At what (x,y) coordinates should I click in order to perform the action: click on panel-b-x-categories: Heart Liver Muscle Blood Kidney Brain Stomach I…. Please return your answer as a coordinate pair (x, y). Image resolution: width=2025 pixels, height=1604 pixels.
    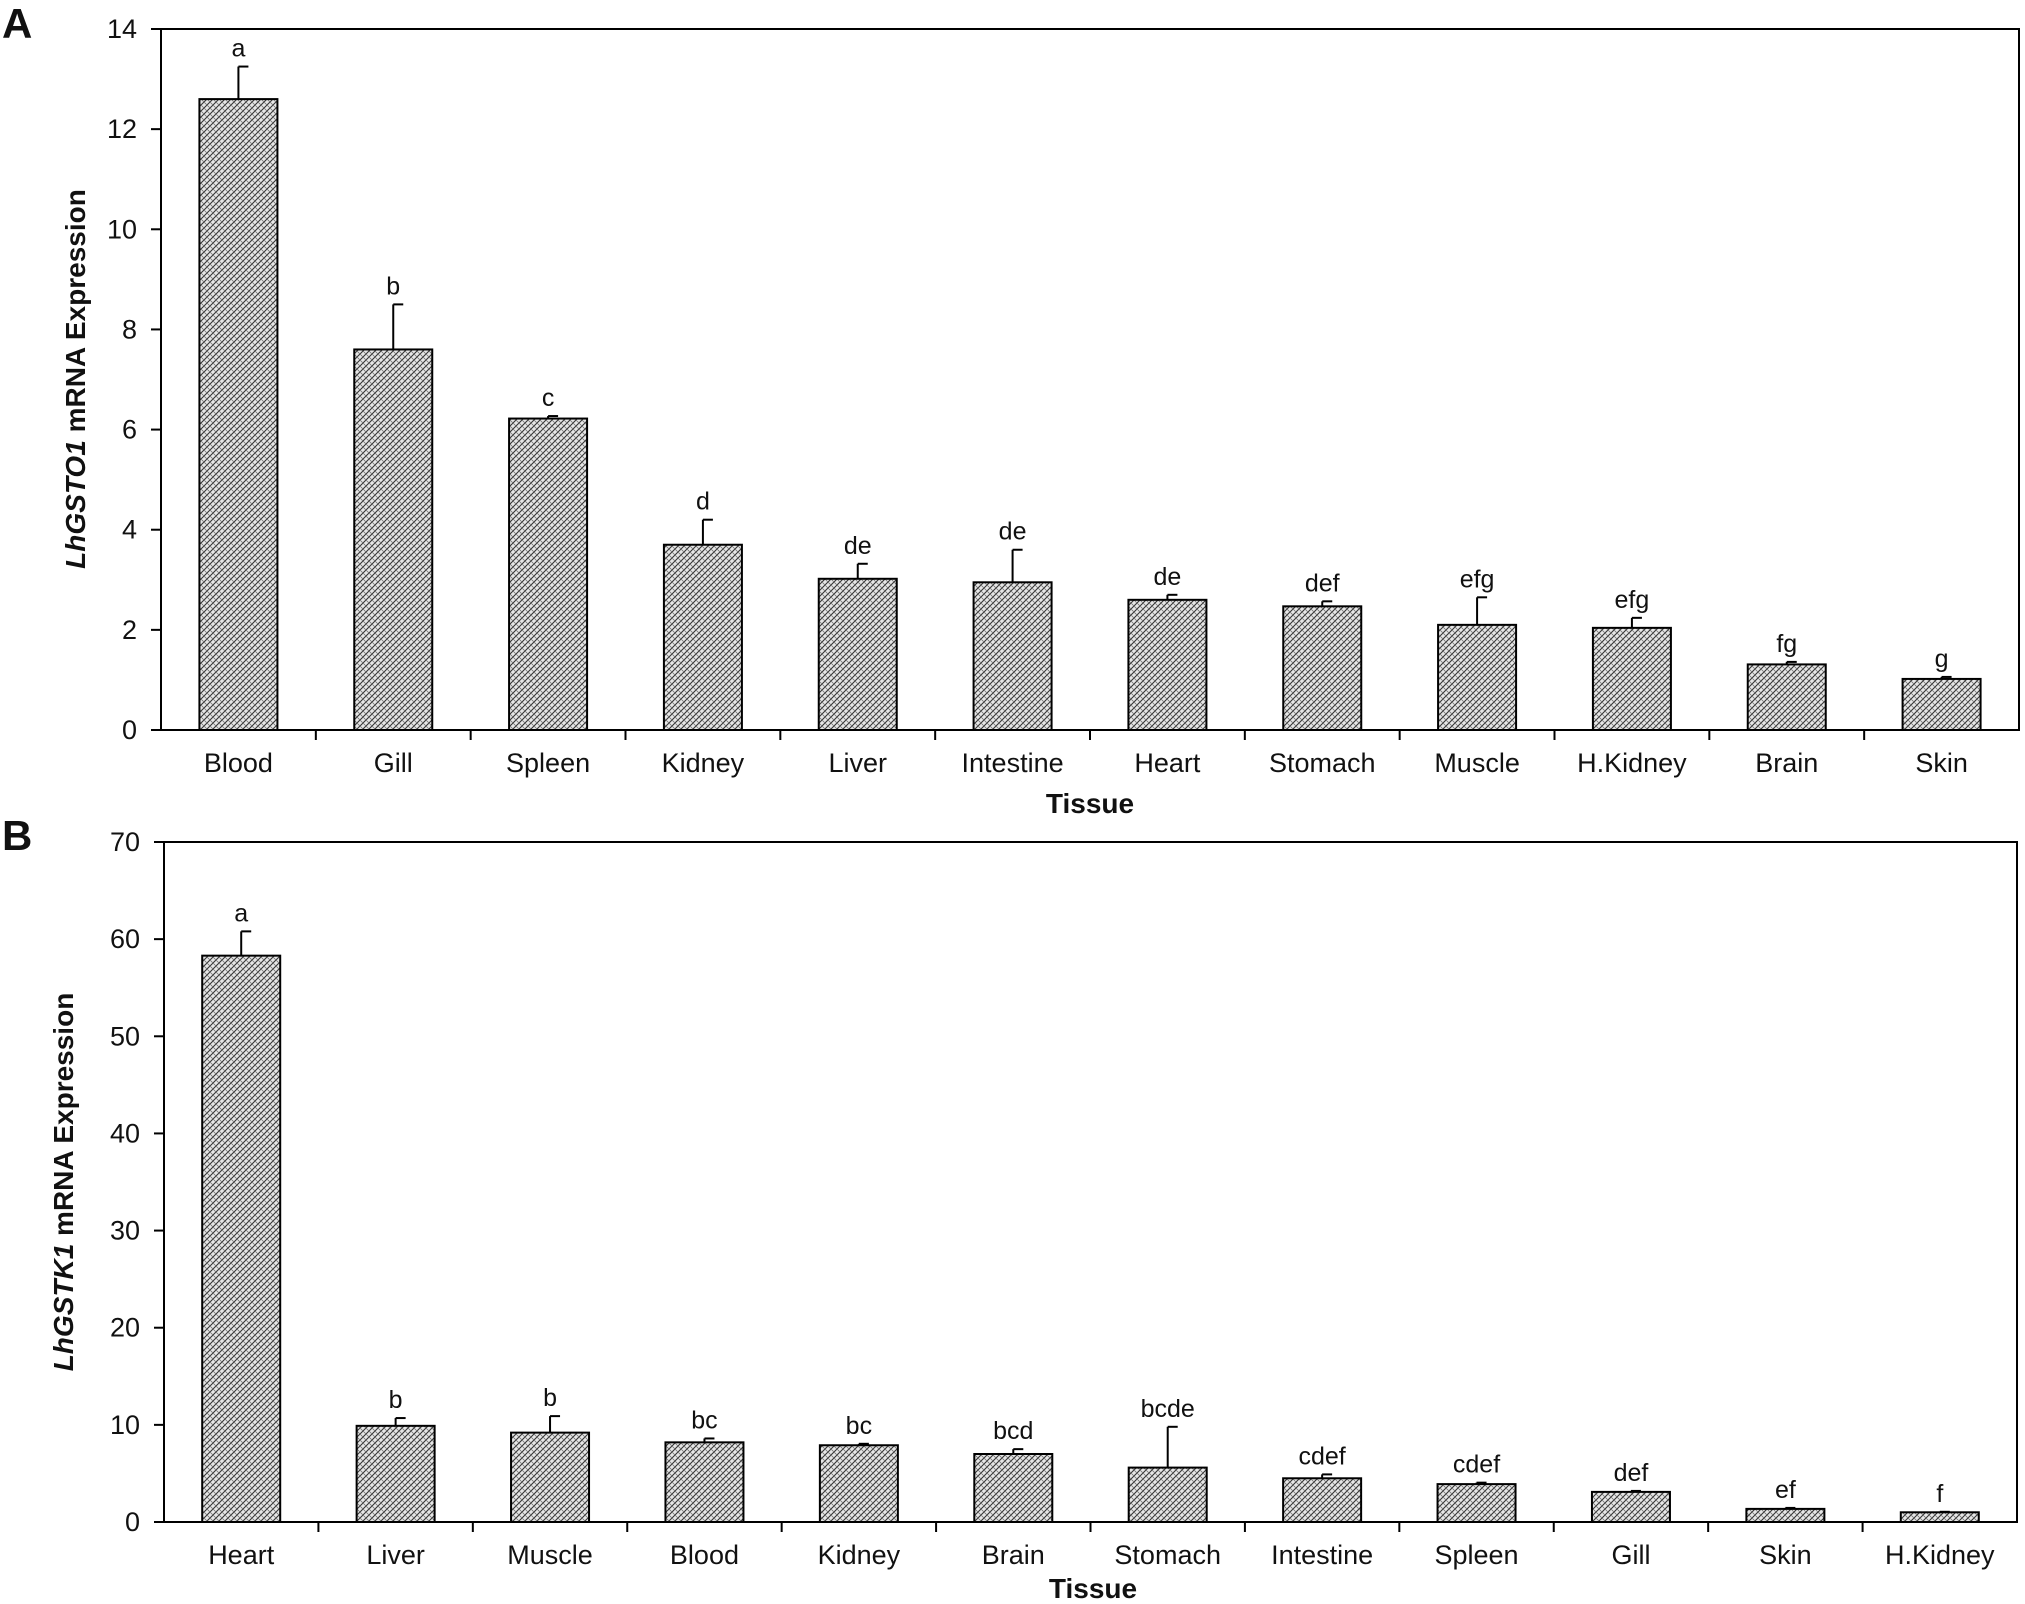
    Looking at the image, I should click on (1101, 1555).